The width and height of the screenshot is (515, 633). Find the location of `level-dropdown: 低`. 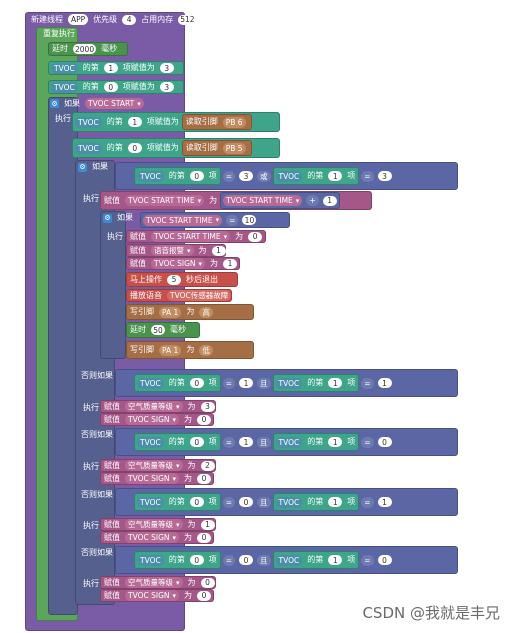

level-dropdown: 低 is located at coordinates (206, 350).